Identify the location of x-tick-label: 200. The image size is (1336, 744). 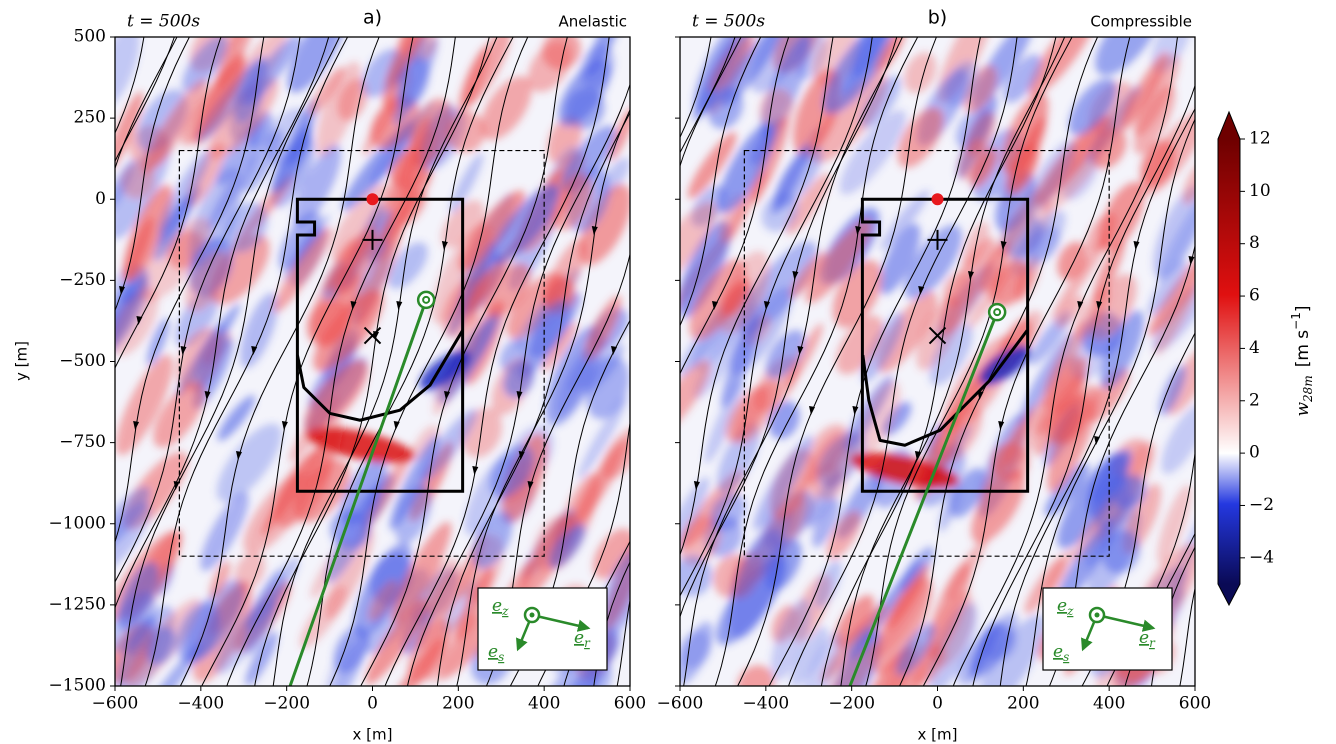
(458, 704).